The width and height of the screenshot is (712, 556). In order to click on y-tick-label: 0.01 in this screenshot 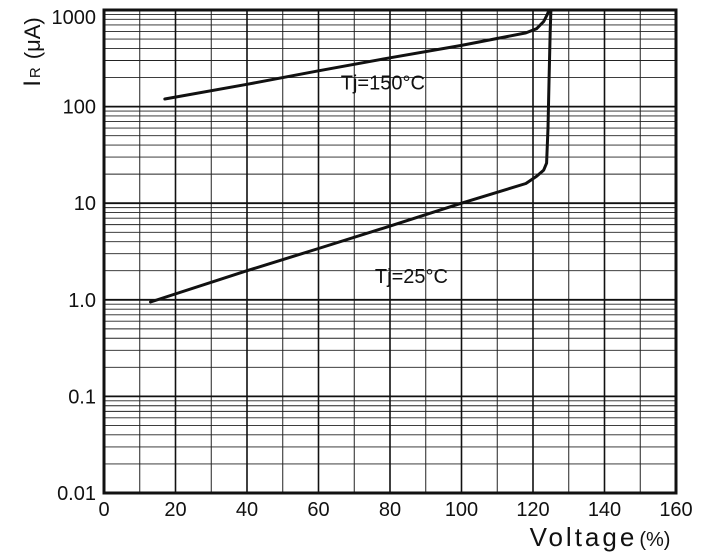, I will do `click(76, 494)`.